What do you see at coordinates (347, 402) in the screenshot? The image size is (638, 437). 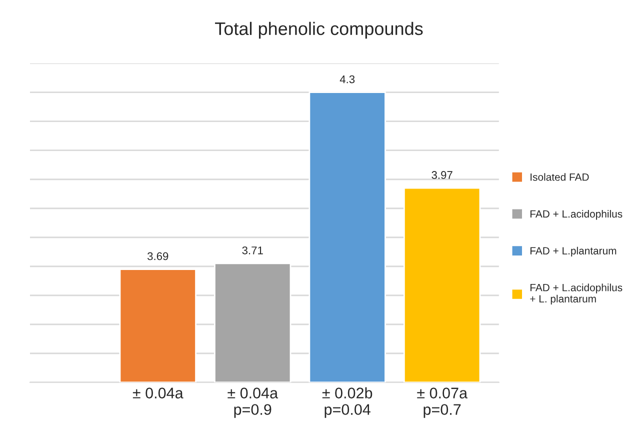 I see `x-tick-label: ± 0.02b p=0.04` at bounding box center [347, 402].